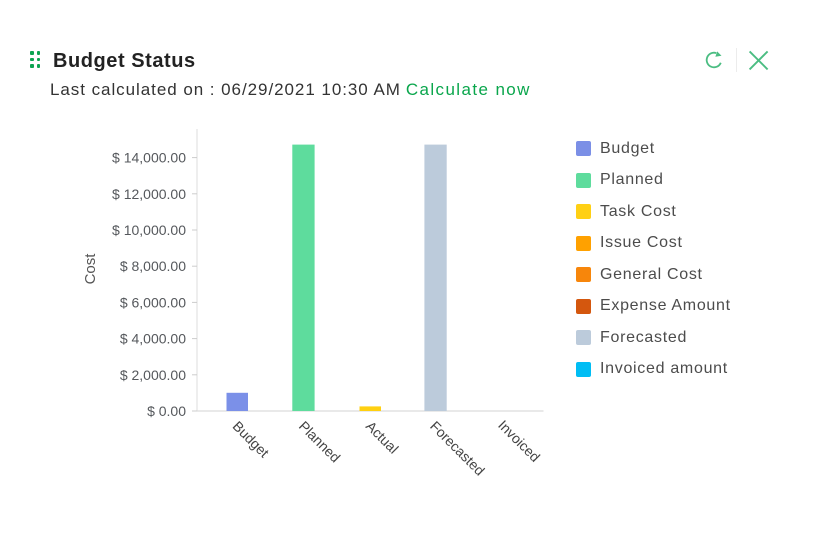 The height and width of the screenshot is (546, 817). What do you see at coordinates (320, 442) in the screenshot?
I see `svg-text: Planned` at bounding box center [320, 442].